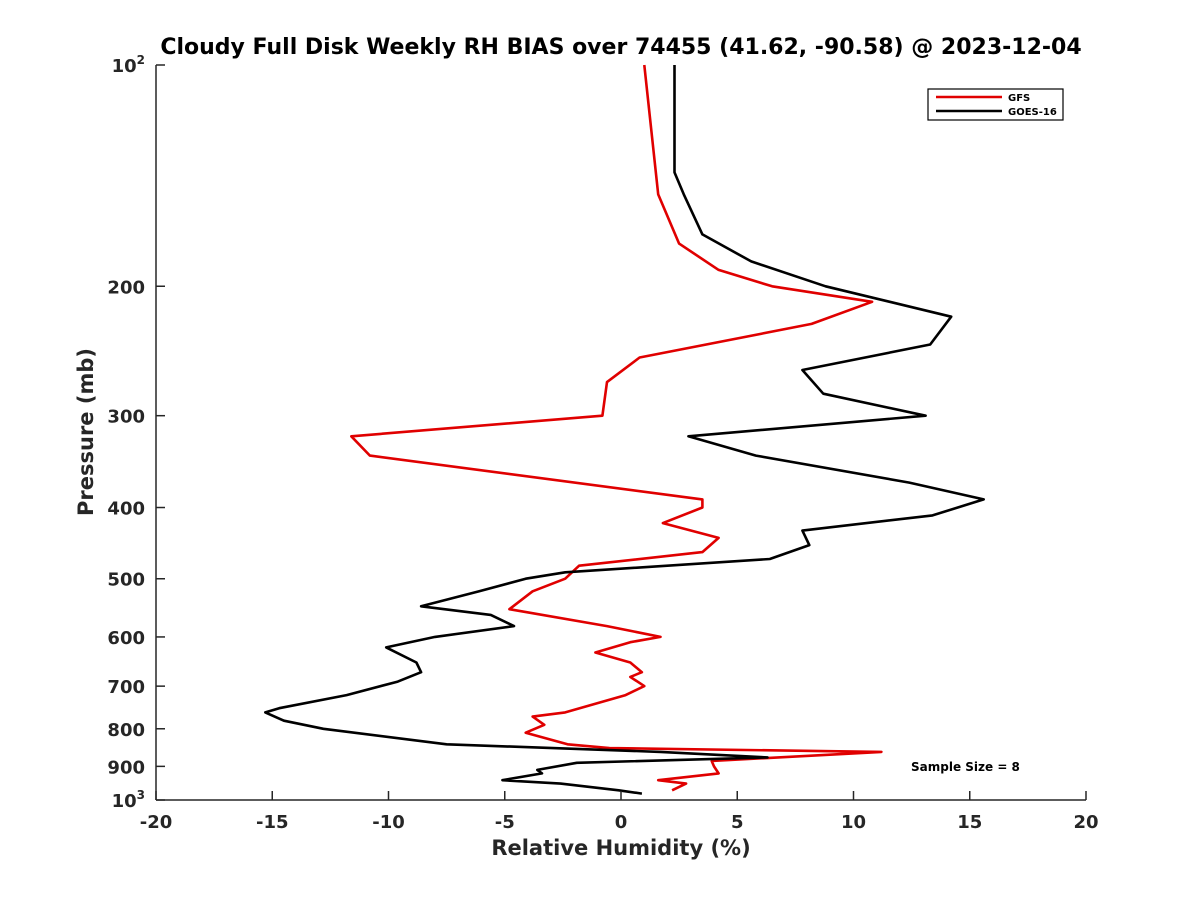  Describe the element at coordinates (969, 822) in the screenshot. I see `x-tick-label: 15` at that location.